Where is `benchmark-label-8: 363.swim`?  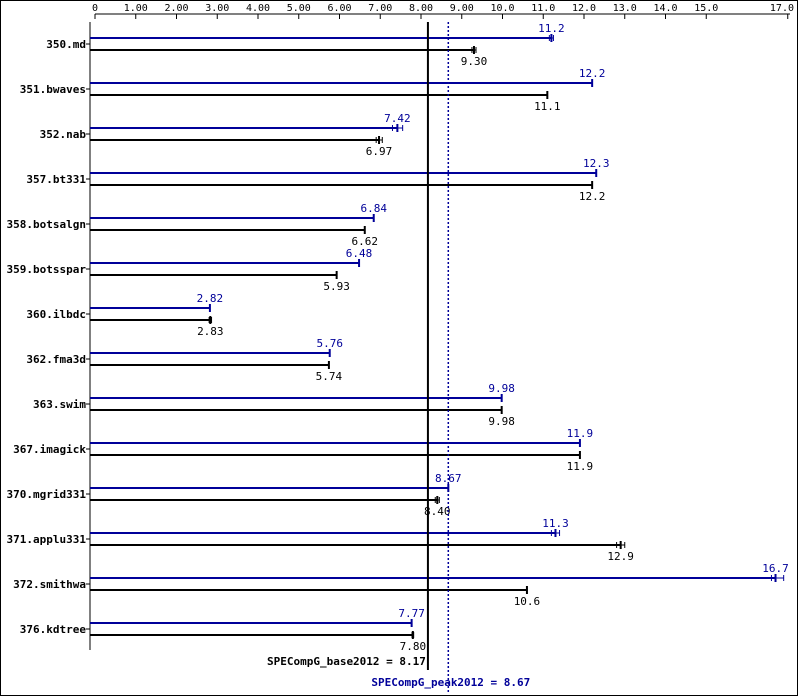 benchmark-label-8: 363.swim is located at coordinates (59, 404).